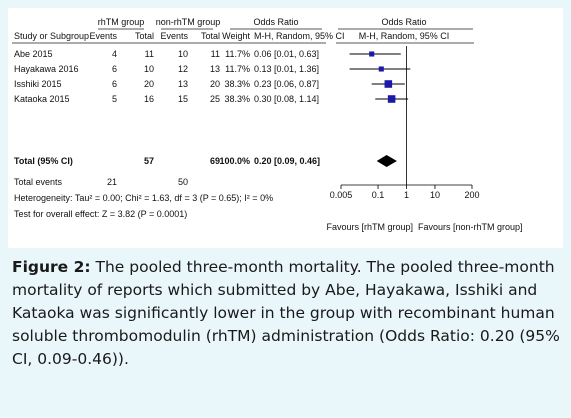 This screenshot has height=418, width=571. What do you see at coordinates (369, 227) in the screenshot?
I see `favours-left-label: Favours [rhTM group]` at bounding box center [369, 227].